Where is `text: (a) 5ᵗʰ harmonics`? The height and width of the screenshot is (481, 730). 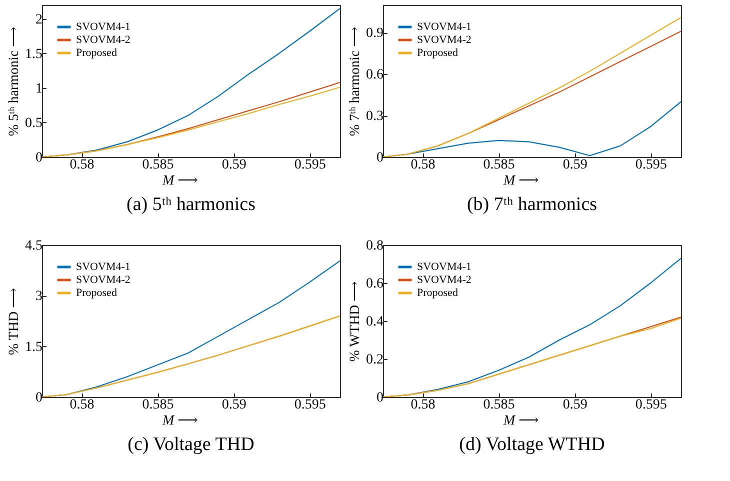
text: (a) 5ᵗʰ harmonics is located at coordinates (191, 204).